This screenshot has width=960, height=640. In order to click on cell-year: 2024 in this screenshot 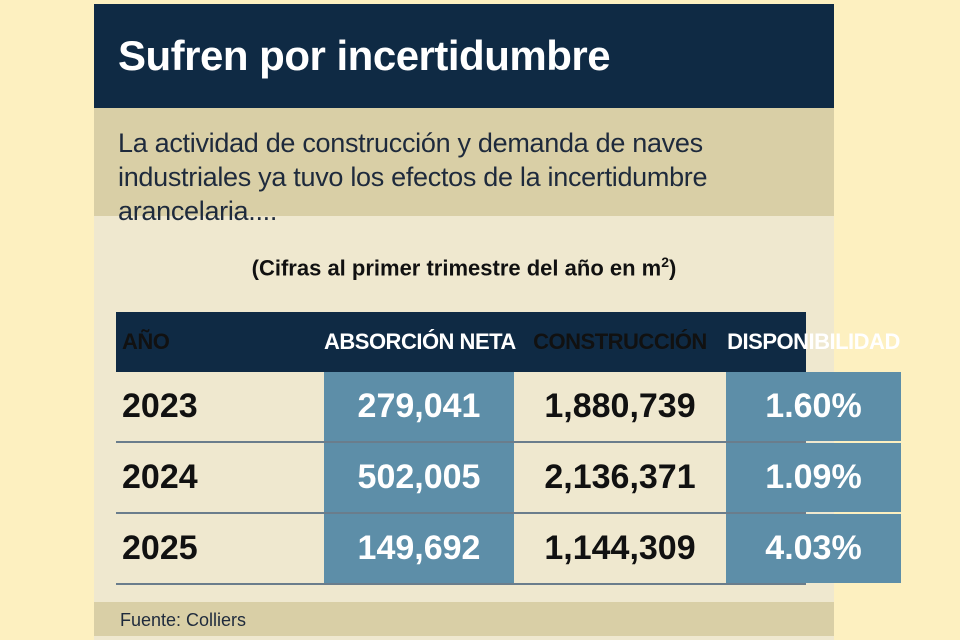, I will do `click(160, 477)`.